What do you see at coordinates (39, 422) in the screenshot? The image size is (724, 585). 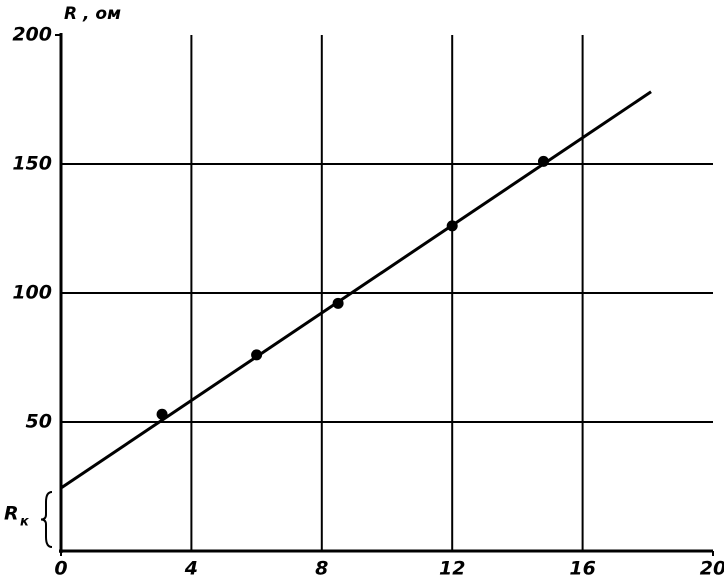 I see `y-tick-label: 50` at bounding box center [39, 422].